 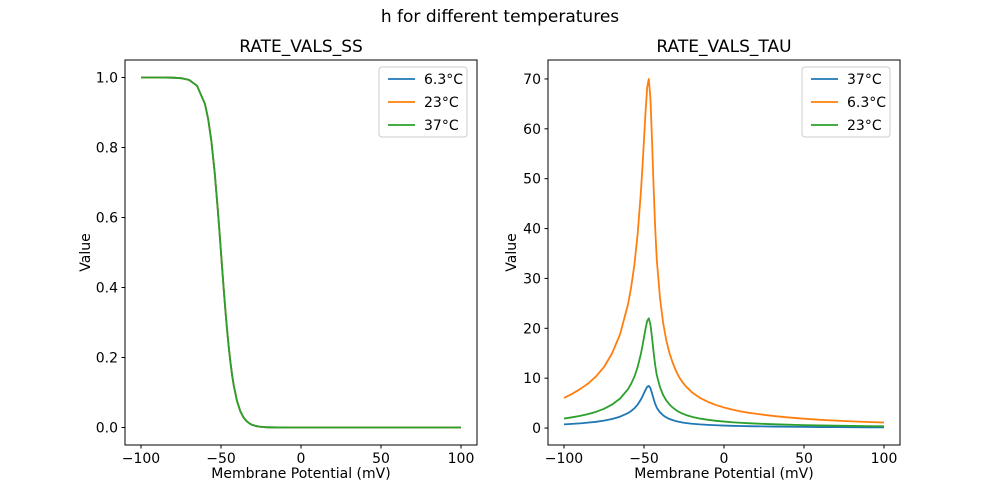 I want to click on legend: 6.3°C 23°C 37°C, so click(x=423, y=102).